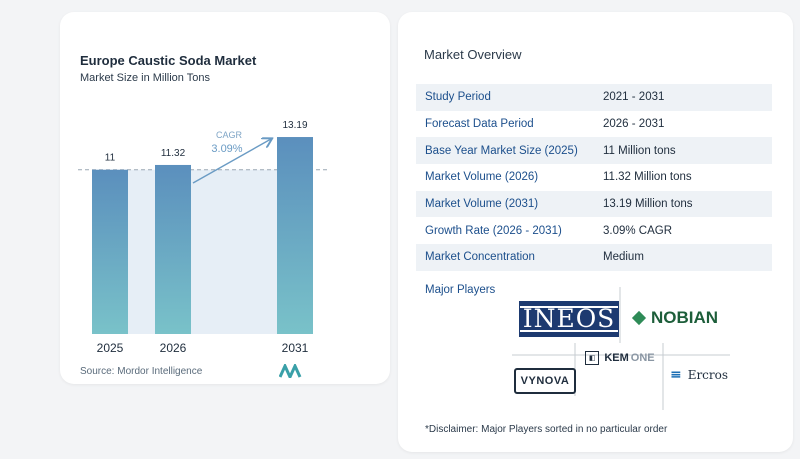  I want to click on bar-2025, so click(110, 251).